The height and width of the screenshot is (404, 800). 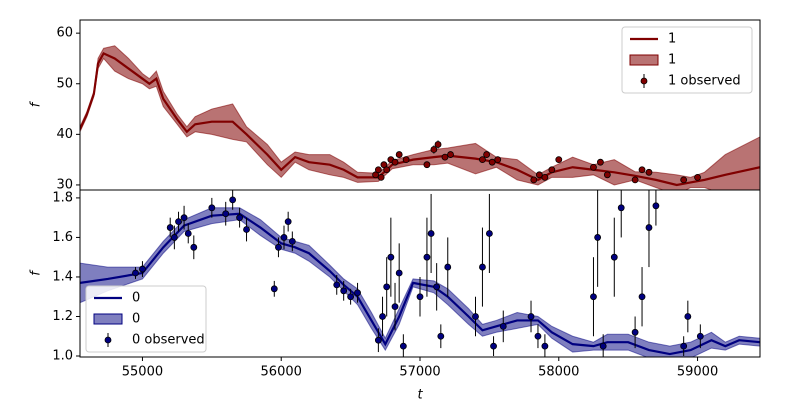 What do you see at coordinates (64, 134) in the screenshot?
I see `y-tick-label: 40` at bounding box center [64, 134].